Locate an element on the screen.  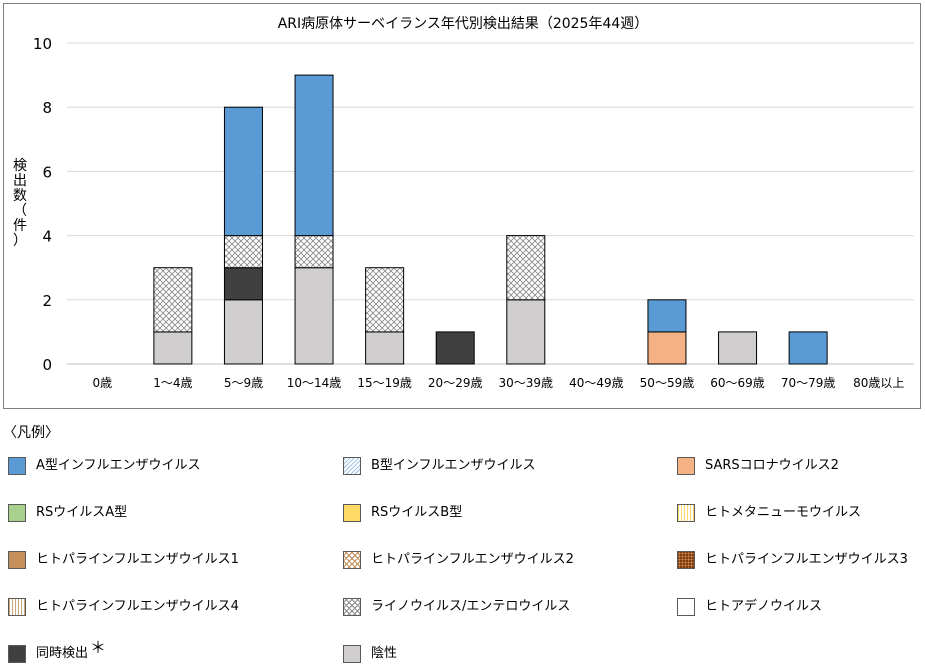
legend-item: ヒトメタニューモウイルス is located at coordinates (769, 513).